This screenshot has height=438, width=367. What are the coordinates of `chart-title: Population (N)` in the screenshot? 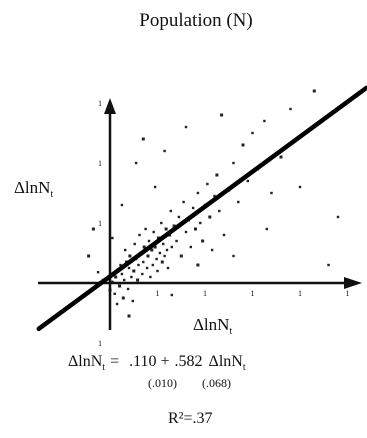 It's located at (195, 20).